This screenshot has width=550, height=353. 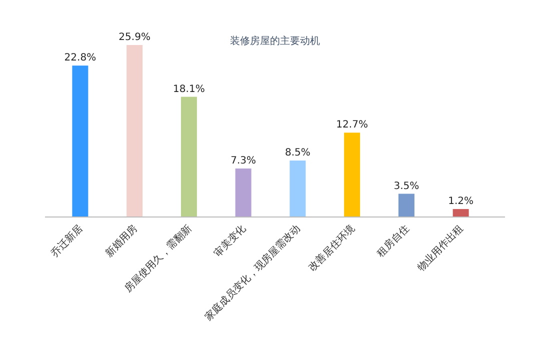 What do you see at coordinates (134, 37) in the screenshot?
I see `data-label: 25.9%` at bounding box center [134, 37].